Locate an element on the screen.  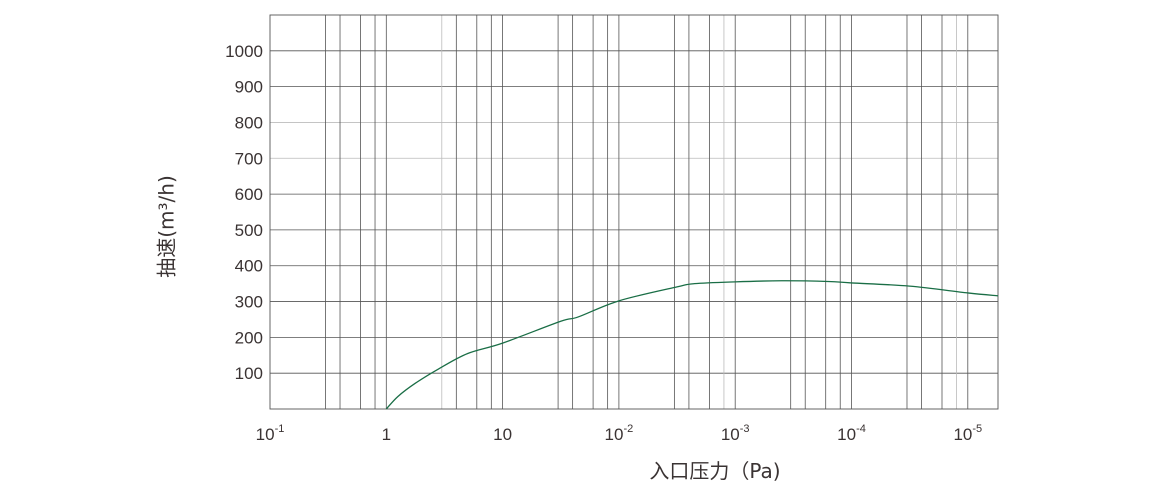
x-tick-exponent: -3 is located at coordinates (745, 429).